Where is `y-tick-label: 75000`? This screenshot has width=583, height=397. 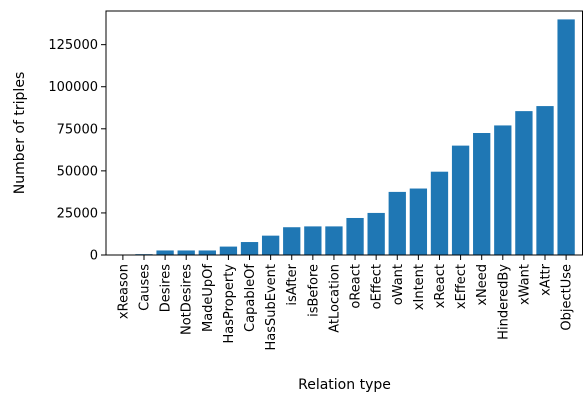
y-tick-label: 75000 is located at coordinates (77, 129).